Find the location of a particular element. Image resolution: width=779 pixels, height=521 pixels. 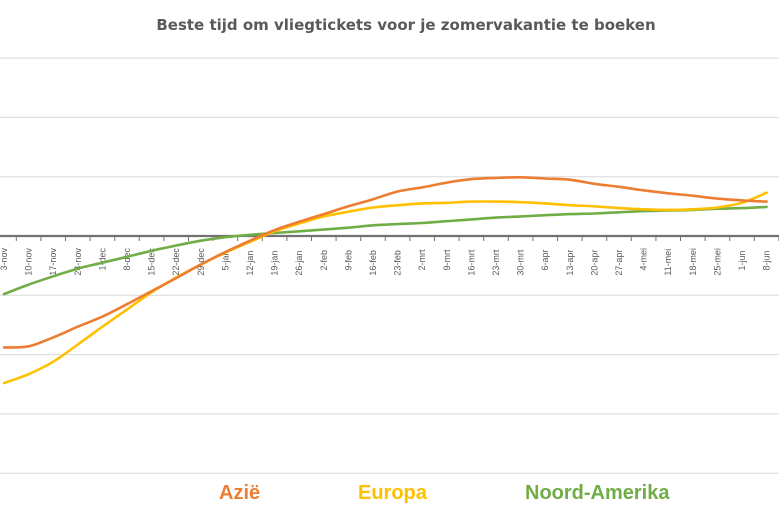

x-tick-label: 10-nov is located at coordinates (29, 262).